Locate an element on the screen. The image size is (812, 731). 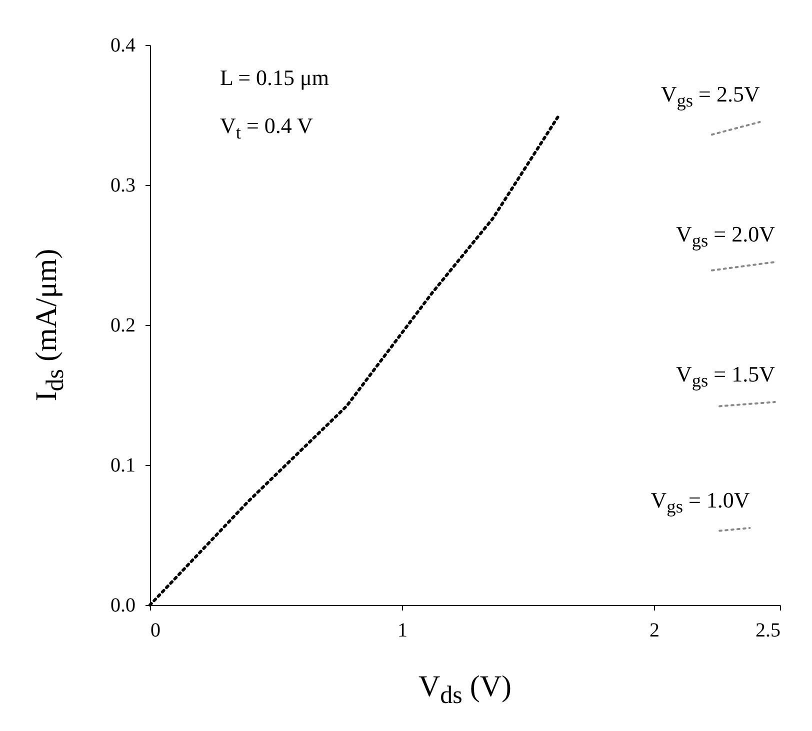
x-axis-title: V$_{ds}$ (V) is located at coordinates (465, 689).